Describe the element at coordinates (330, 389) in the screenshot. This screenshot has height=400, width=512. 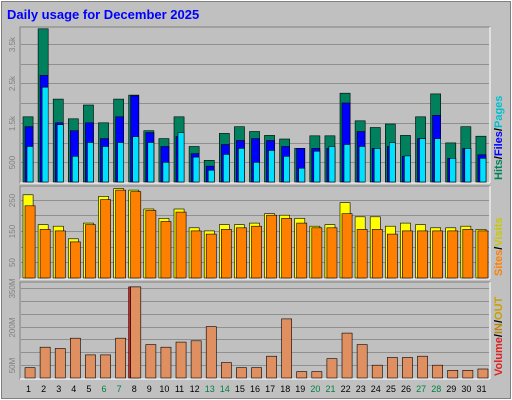
I see `x-axis-label-day-21: 21` at that location.